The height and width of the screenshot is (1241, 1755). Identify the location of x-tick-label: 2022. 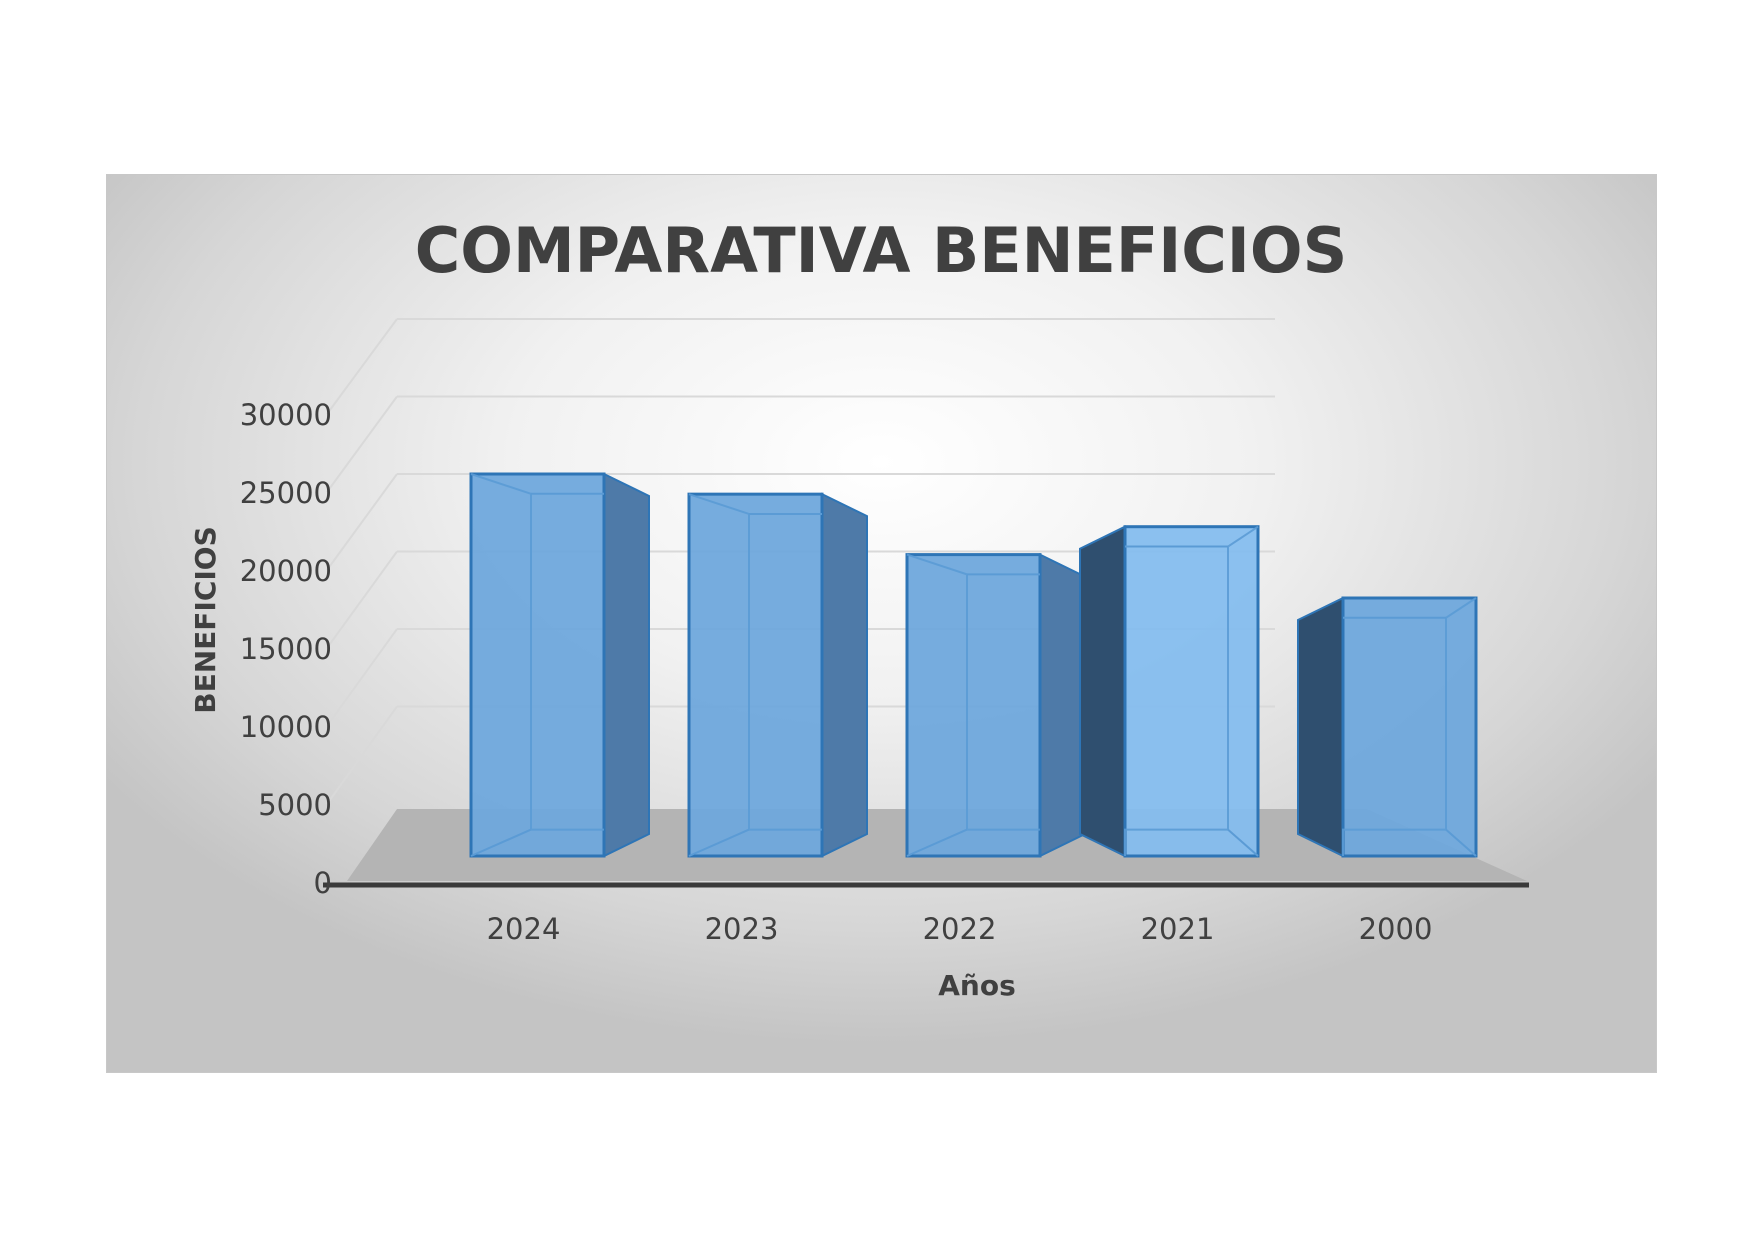
(960, 929).